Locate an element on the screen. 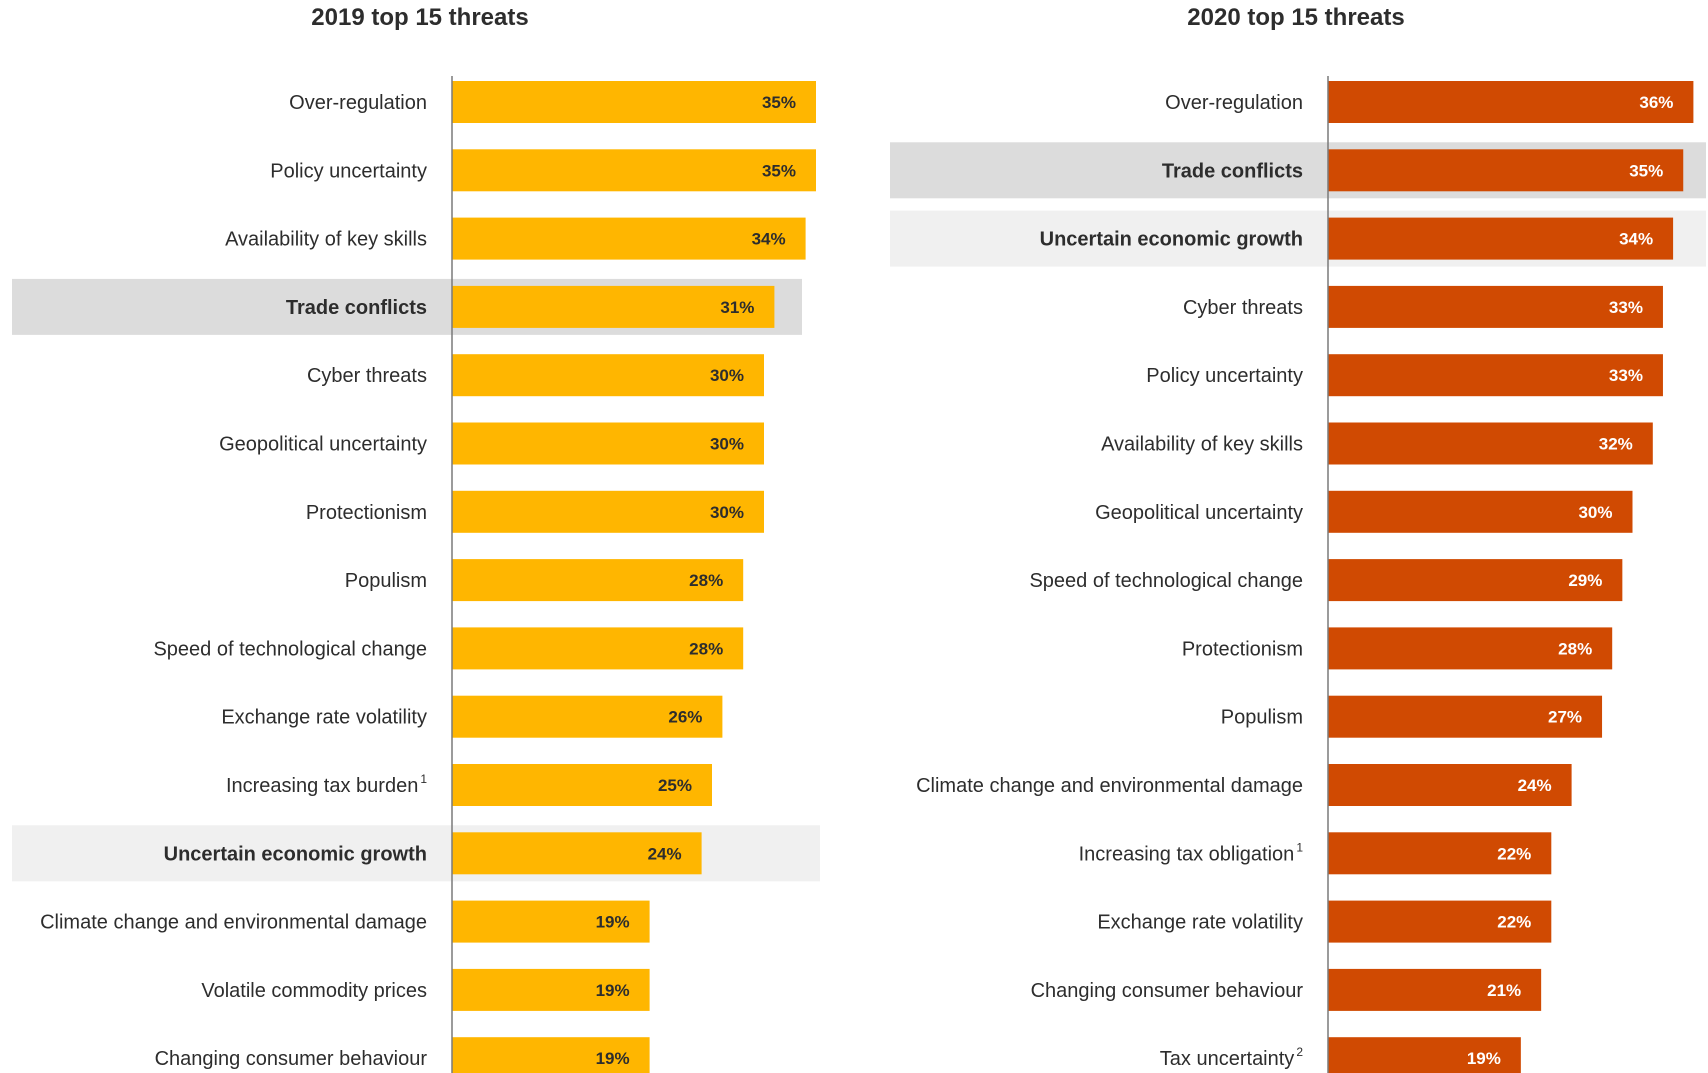 This screenshot has width=1708, height=1073. footnote-marker-2019-10: 1 is located at coordinates (423, 779).